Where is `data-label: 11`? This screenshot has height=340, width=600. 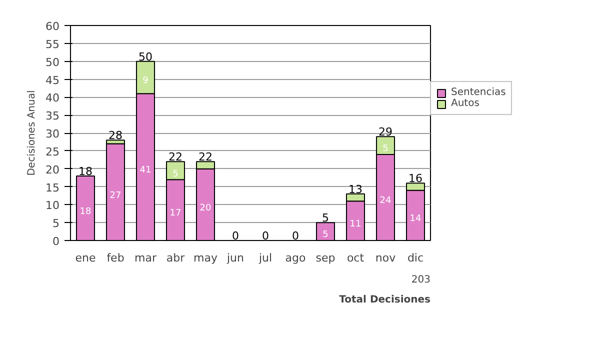 data-label: 11 is located at coordinates (356, 224).